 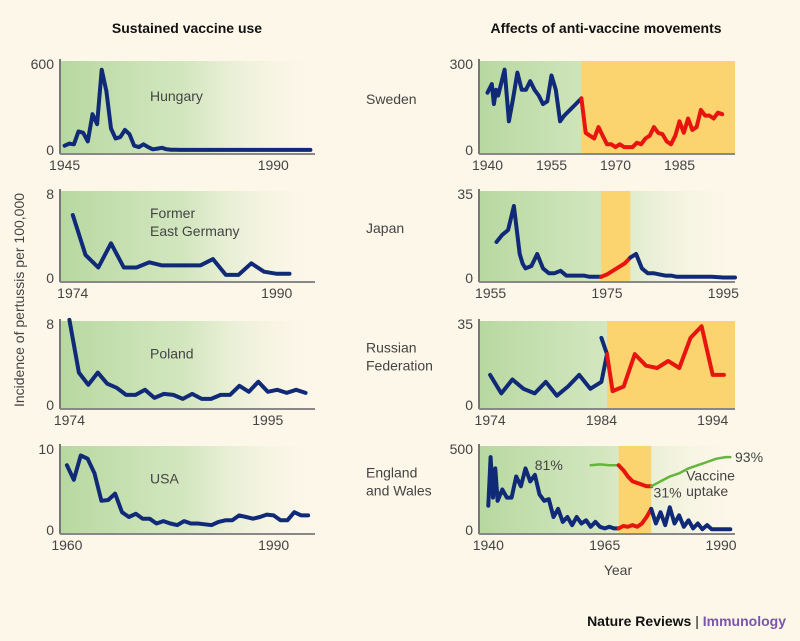 What do you see at coordinates (385, 228) in the screenshot?
I see `panel-label: Japan` at bounding box center [385, 228].